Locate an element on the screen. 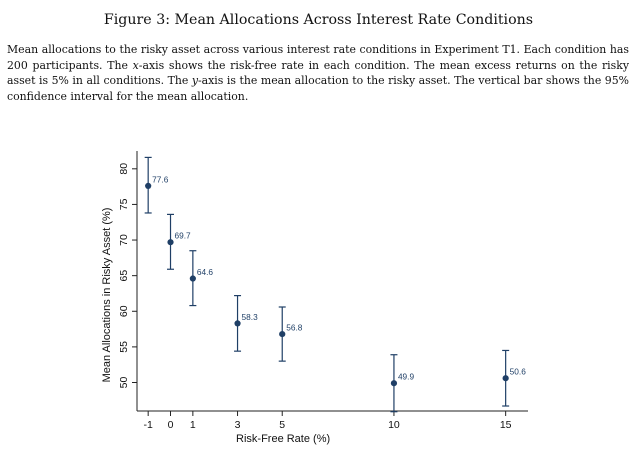  x-tick-label: 5 is located at coordinates (282, 425).